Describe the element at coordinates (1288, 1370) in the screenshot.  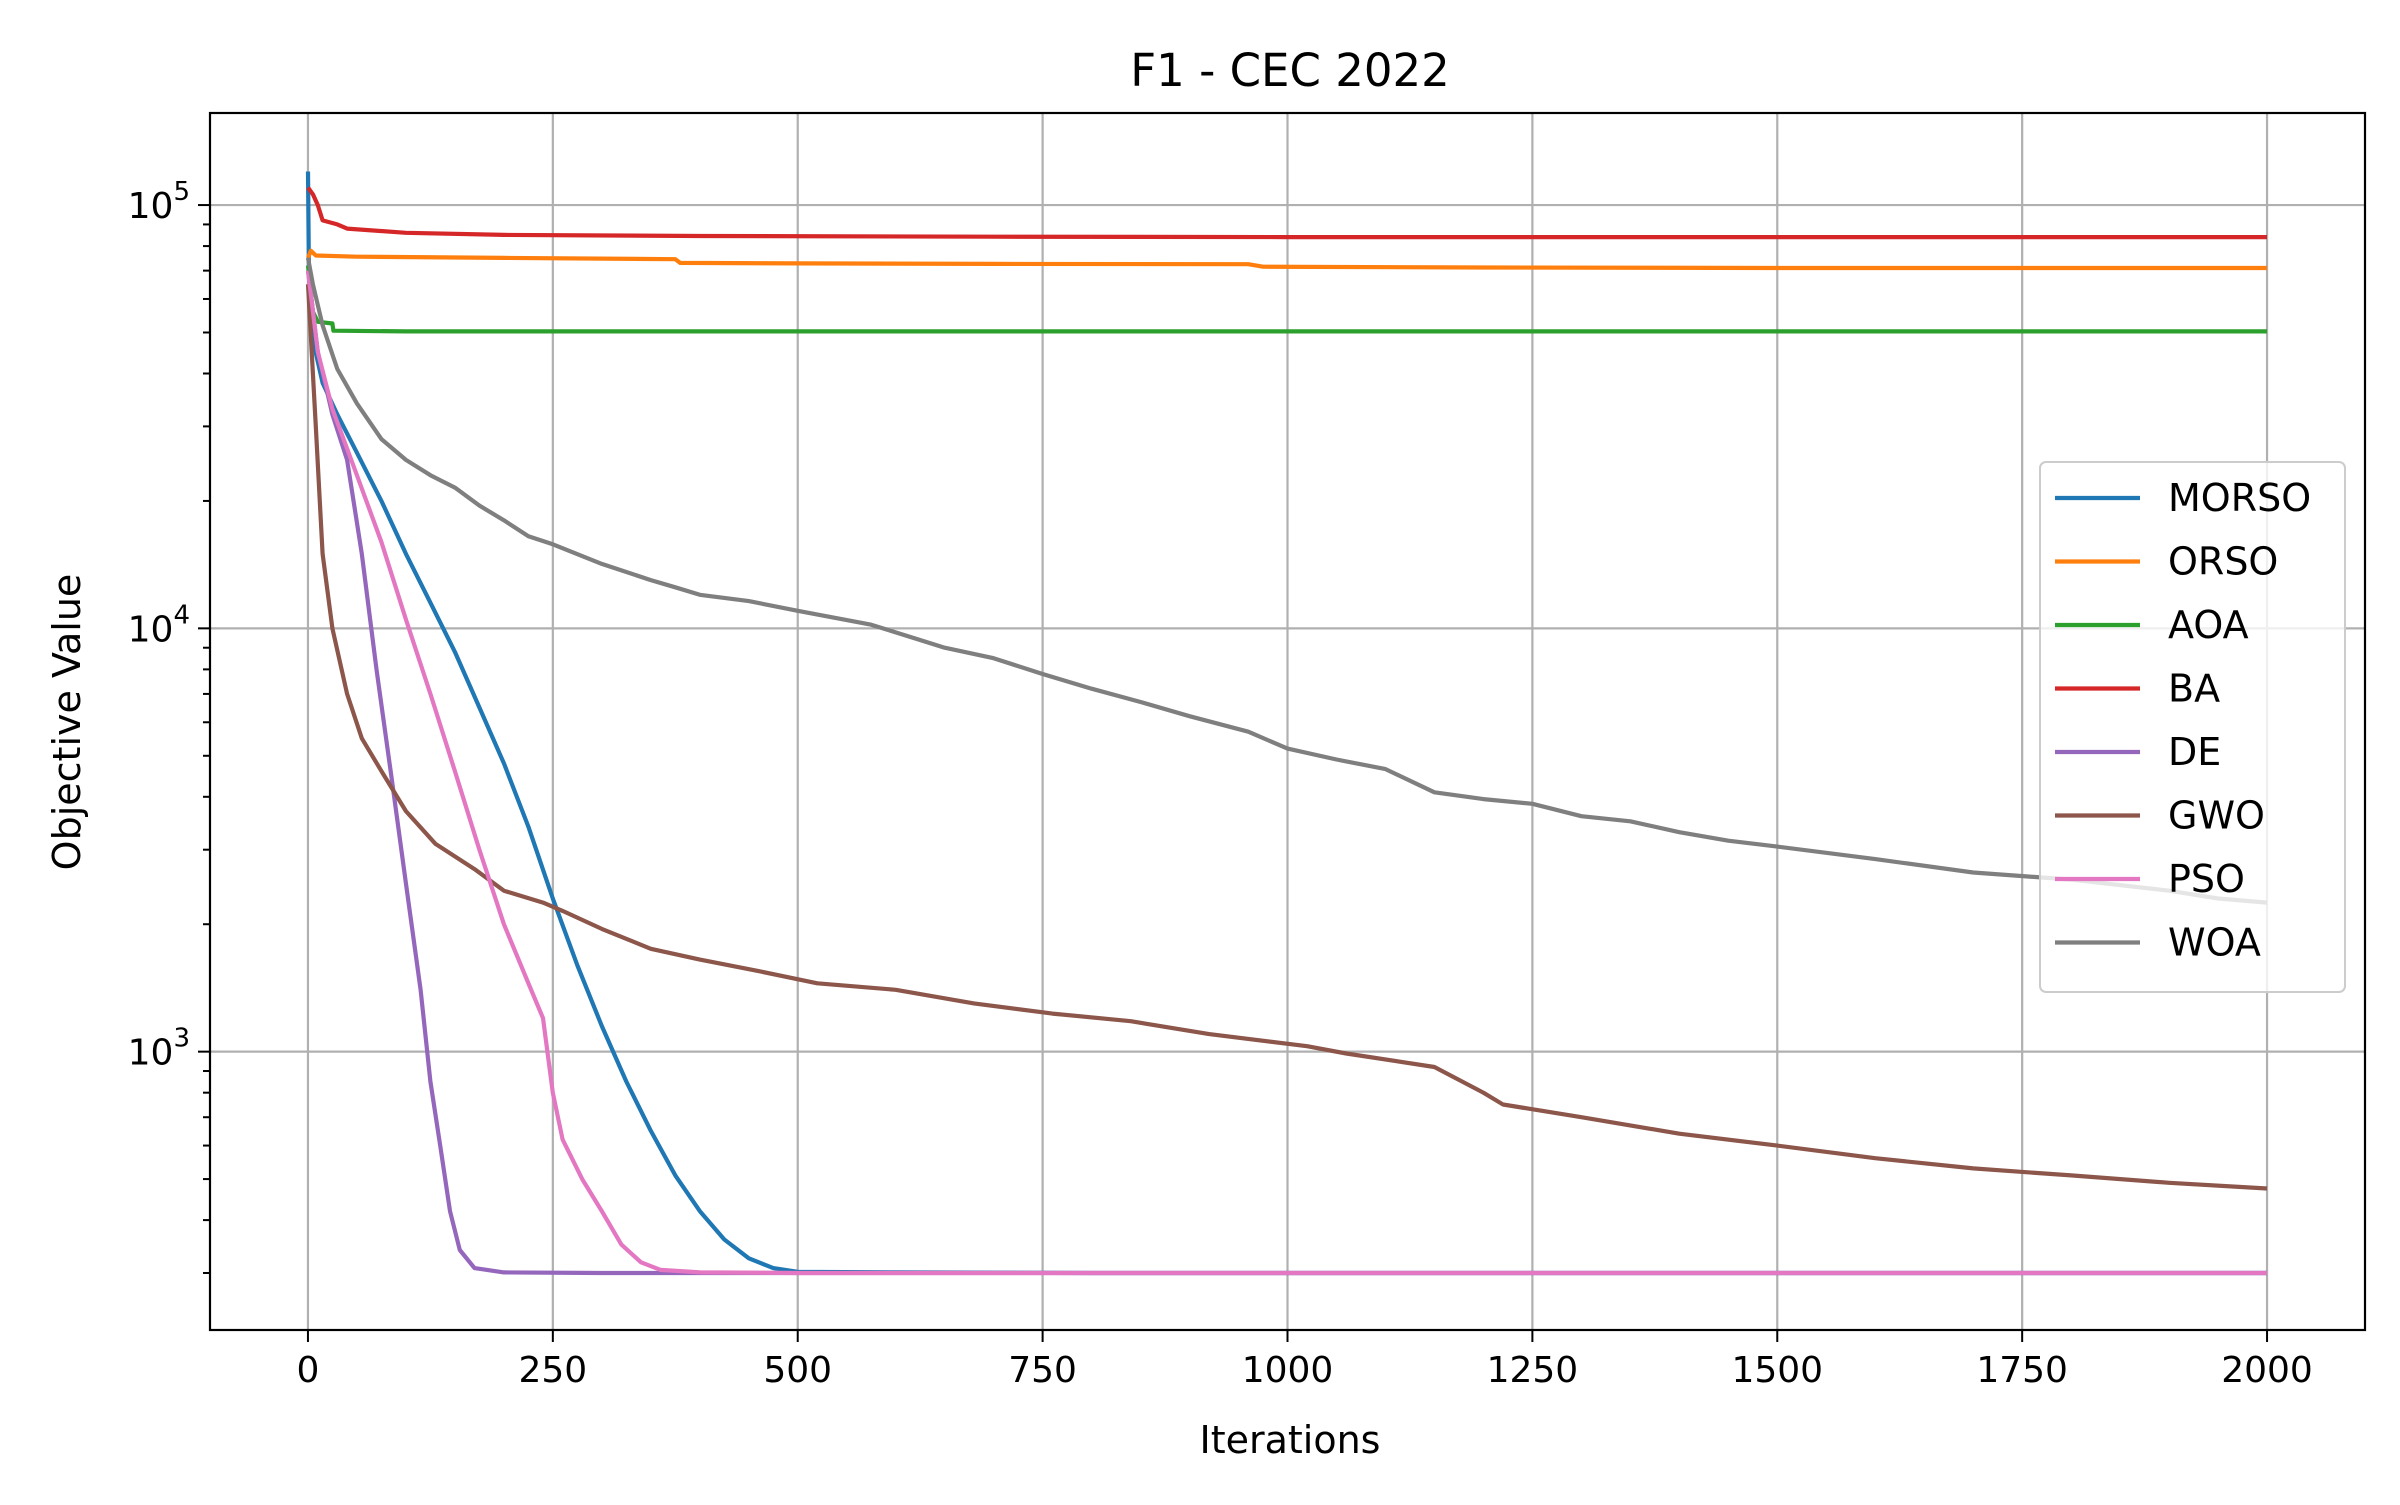
I see `x-tick-label: 1000` at that location.